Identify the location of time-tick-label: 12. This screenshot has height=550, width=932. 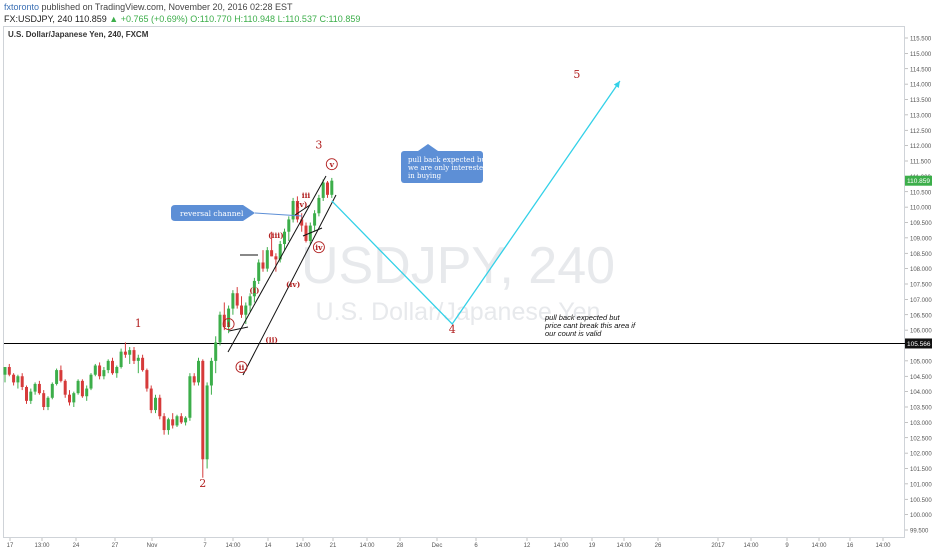
(527, 546).